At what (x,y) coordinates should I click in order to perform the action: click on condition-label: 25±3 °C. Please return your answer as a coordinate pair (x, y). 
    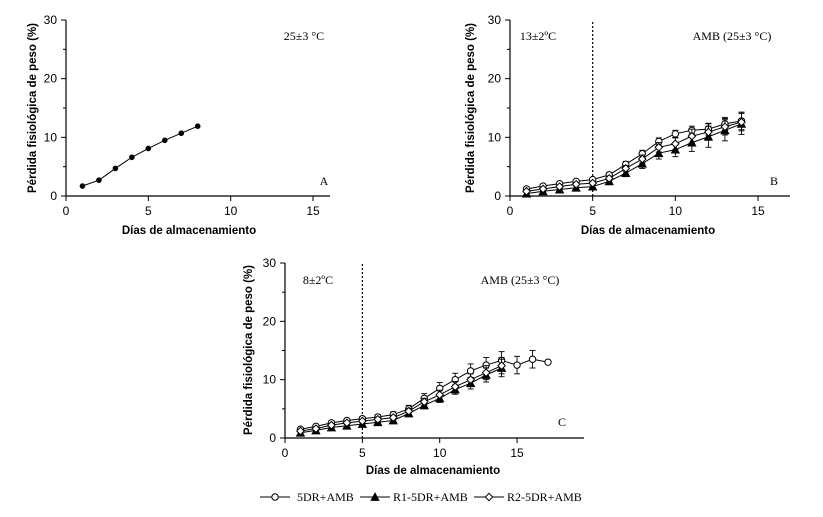
    Looking at the image, I should click on (304, 36).